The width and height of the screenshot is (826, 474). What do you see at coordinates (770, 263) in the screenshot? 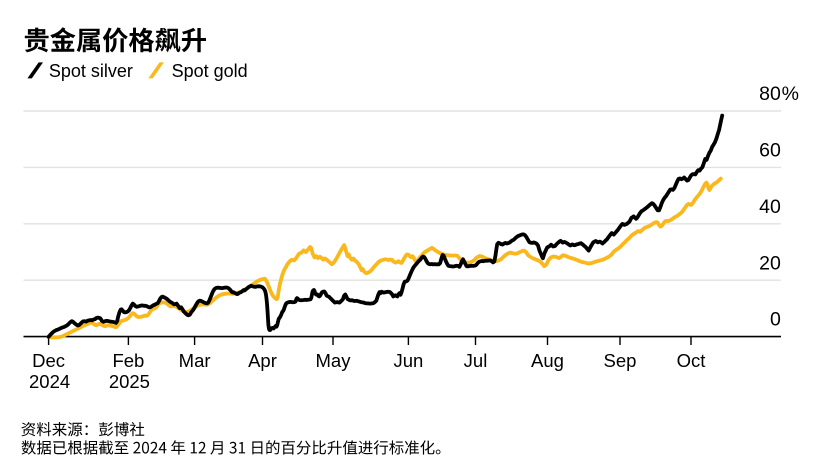
I see `svg-text: 20` at bounding box center [770, 263].